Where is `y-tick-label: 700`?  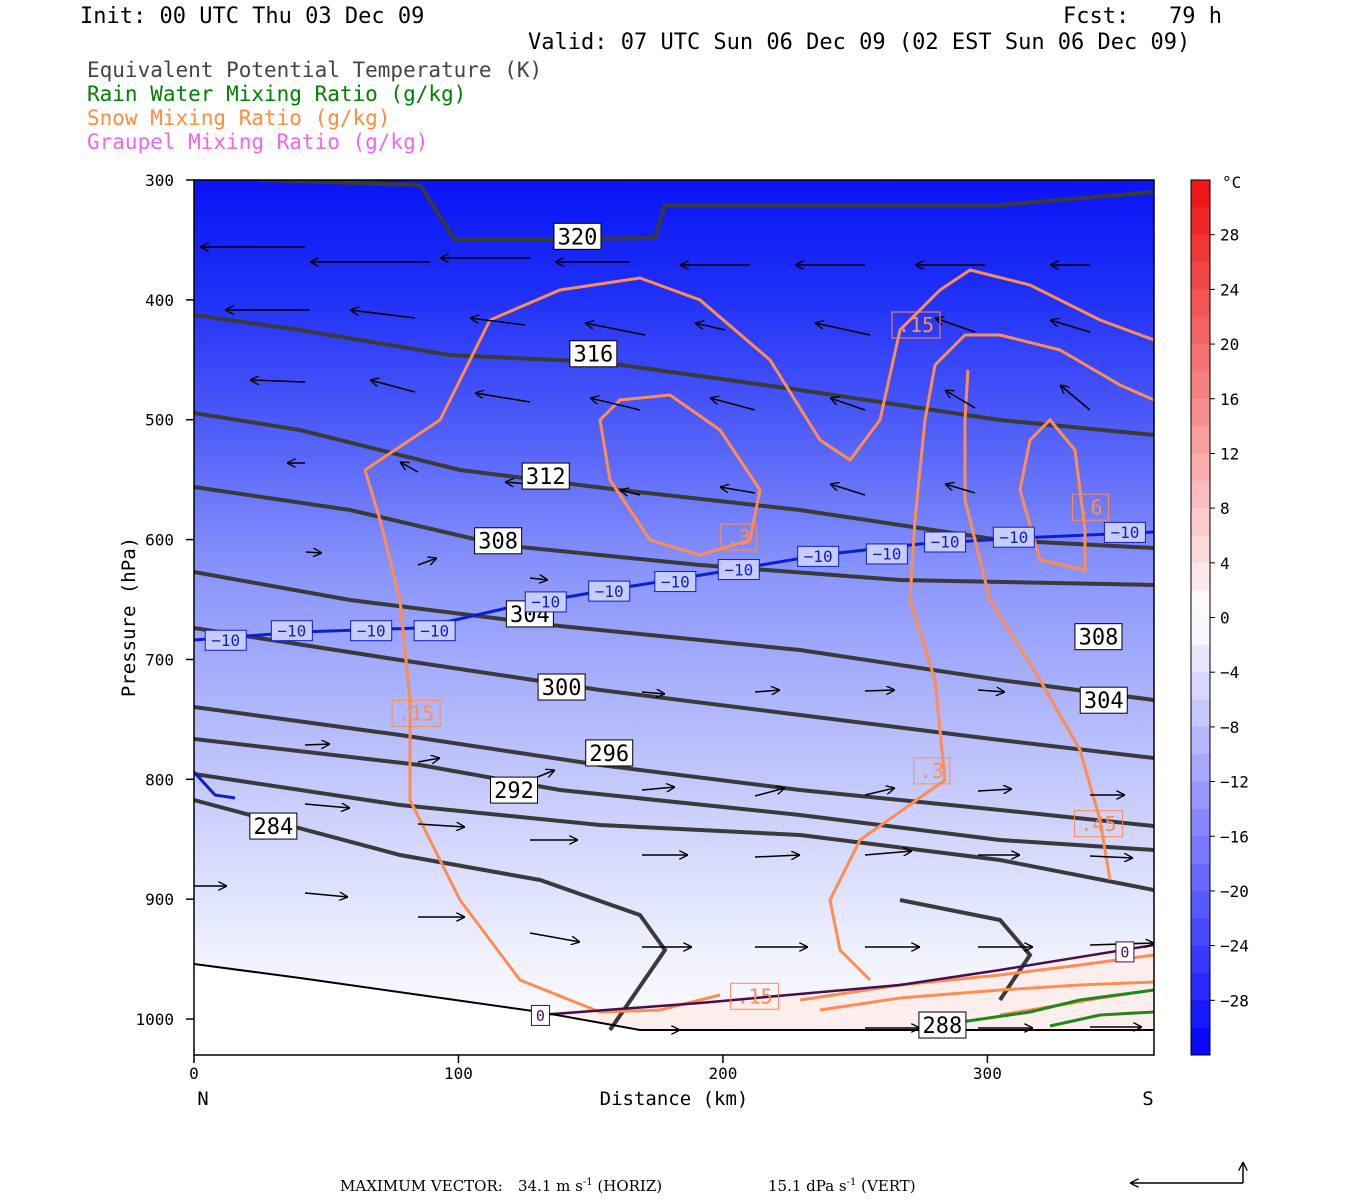 y-tick-label: 700 is located at coordinates (159, 659).